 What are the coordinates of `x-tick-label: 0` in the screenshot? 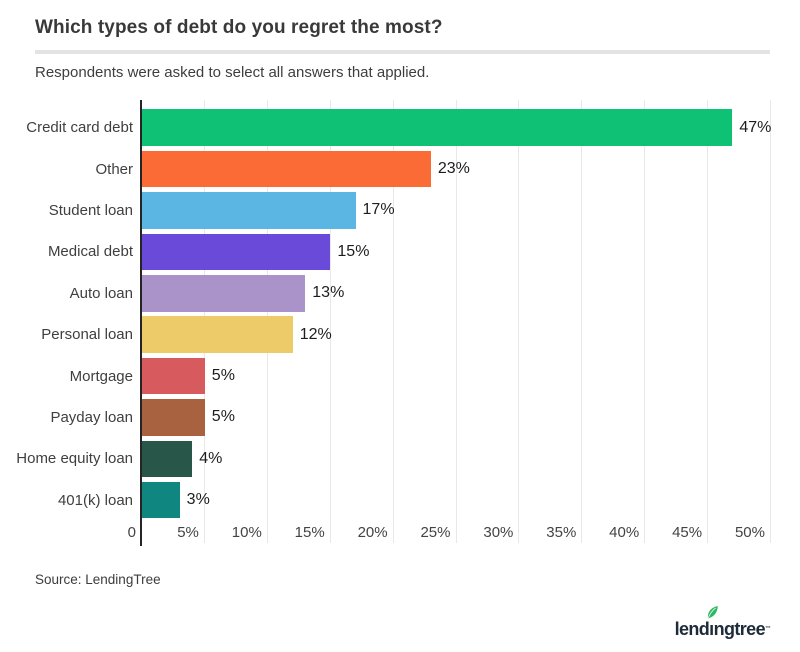 It's located at (131, 532).